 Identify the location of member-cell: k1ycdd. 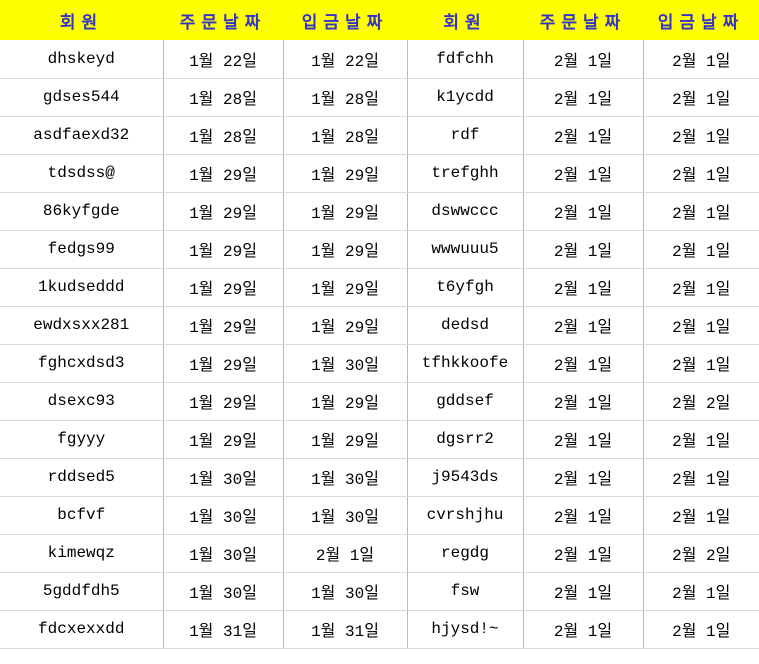
(464, 97).